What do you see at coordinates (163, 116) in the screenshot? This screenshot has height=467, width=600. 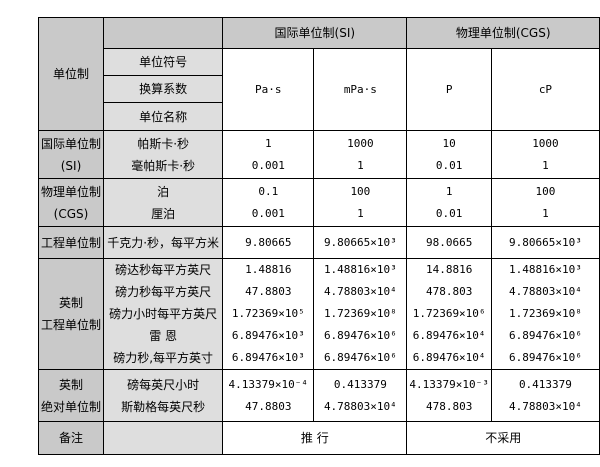 I see `row-label-unit-name: 单位名称` at bounding box center [163, 116].